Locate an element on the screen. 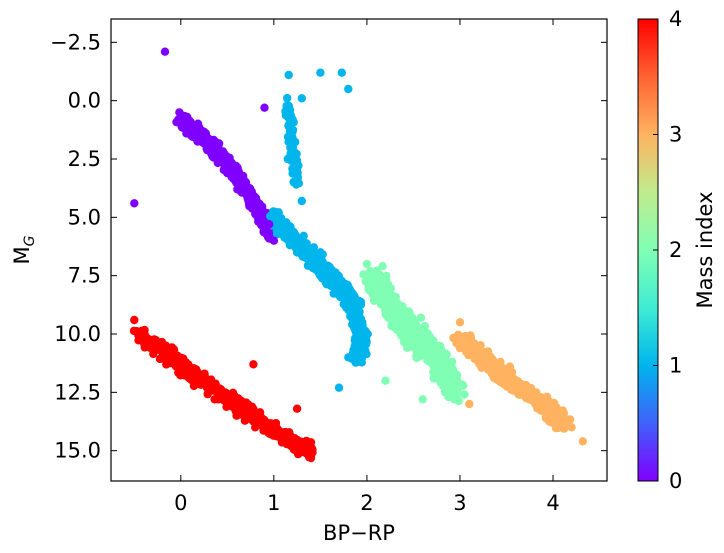 The image size is (724, 553). x-tick-label: 4 is located at coordinates (552, 503).